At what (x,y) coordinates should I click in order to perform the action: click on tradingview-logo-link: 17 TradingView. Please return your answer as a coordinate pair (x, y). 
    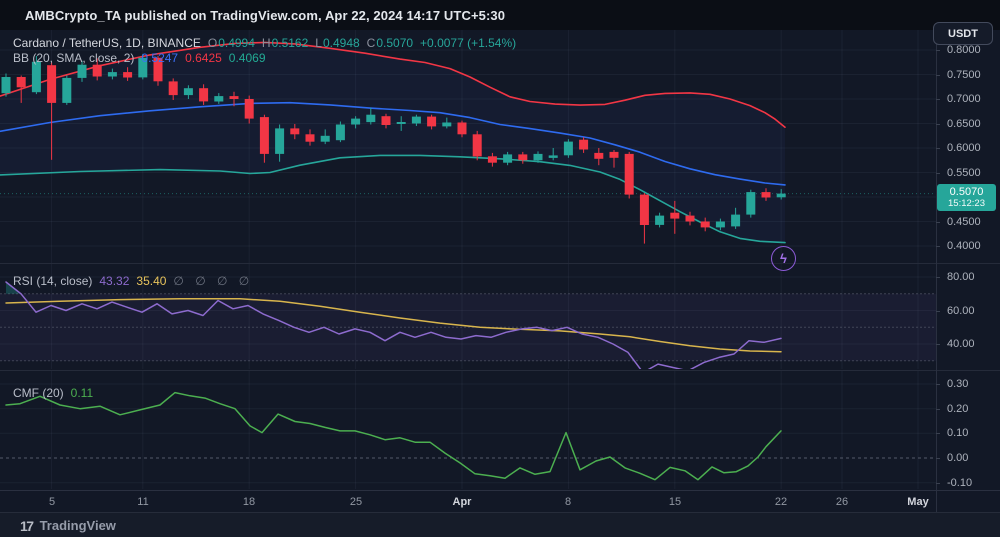
    Looking at the image, I should click on (68, 526).